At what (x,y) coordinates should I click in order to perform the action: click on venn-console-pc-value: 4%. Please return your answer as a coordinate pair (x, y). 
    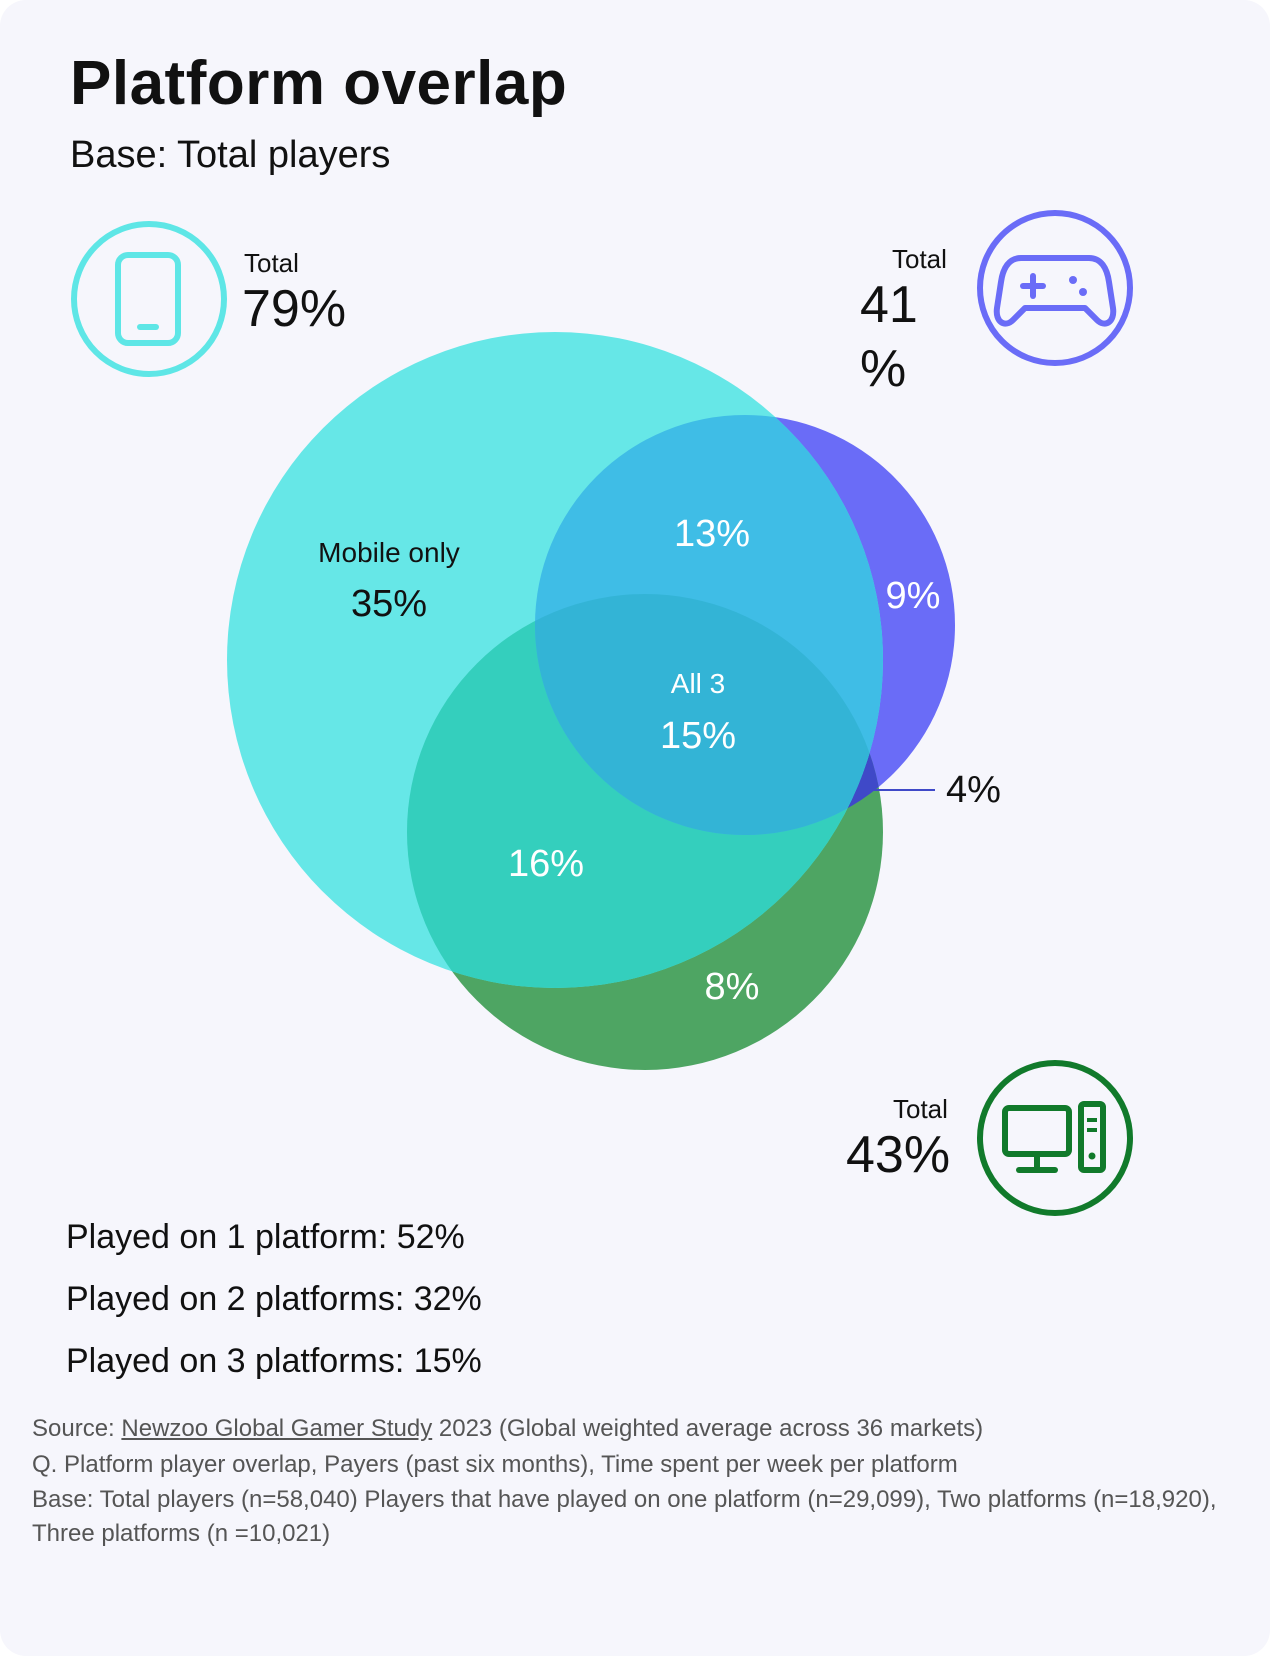
    Looking at the image, I should click on (973, 790).